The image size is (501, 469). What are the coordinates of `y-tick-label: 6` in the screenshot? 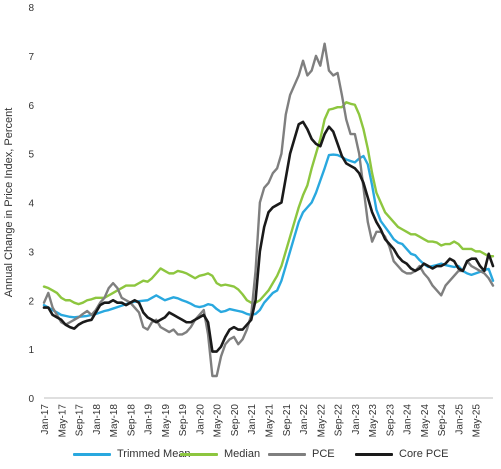 It's located at (31, 106).